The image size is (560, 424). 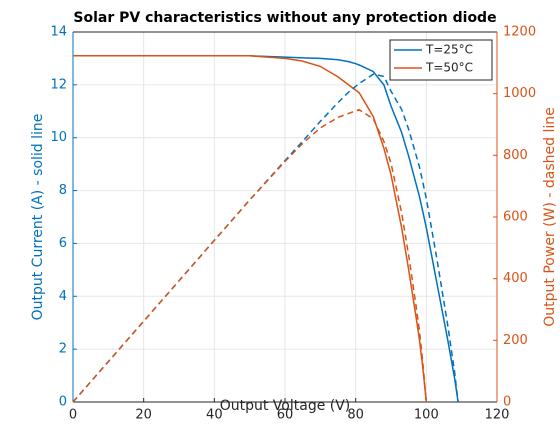 I want to click on x-tick-label: 60, so click(x=285, y=414).